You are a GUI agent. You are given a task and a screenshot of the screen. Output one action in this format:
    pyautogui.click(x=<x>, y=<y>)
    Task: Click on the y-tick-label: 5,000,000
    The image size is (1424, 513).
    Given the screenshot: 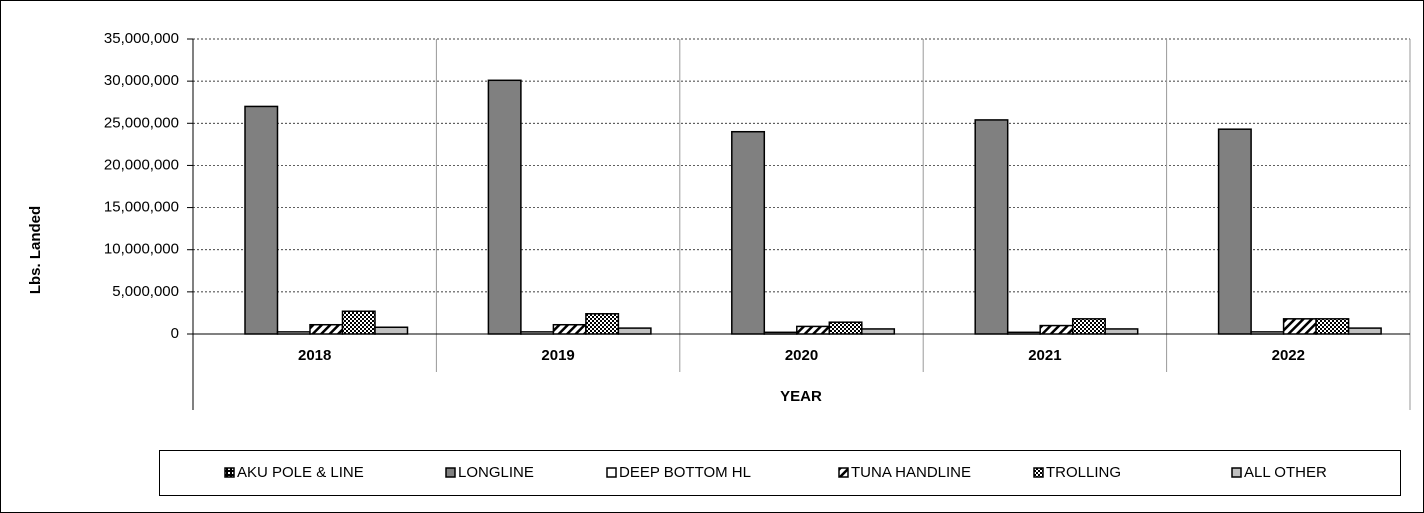 What is the action you would take?
    pyautogui.click(x=145, y=291)
    